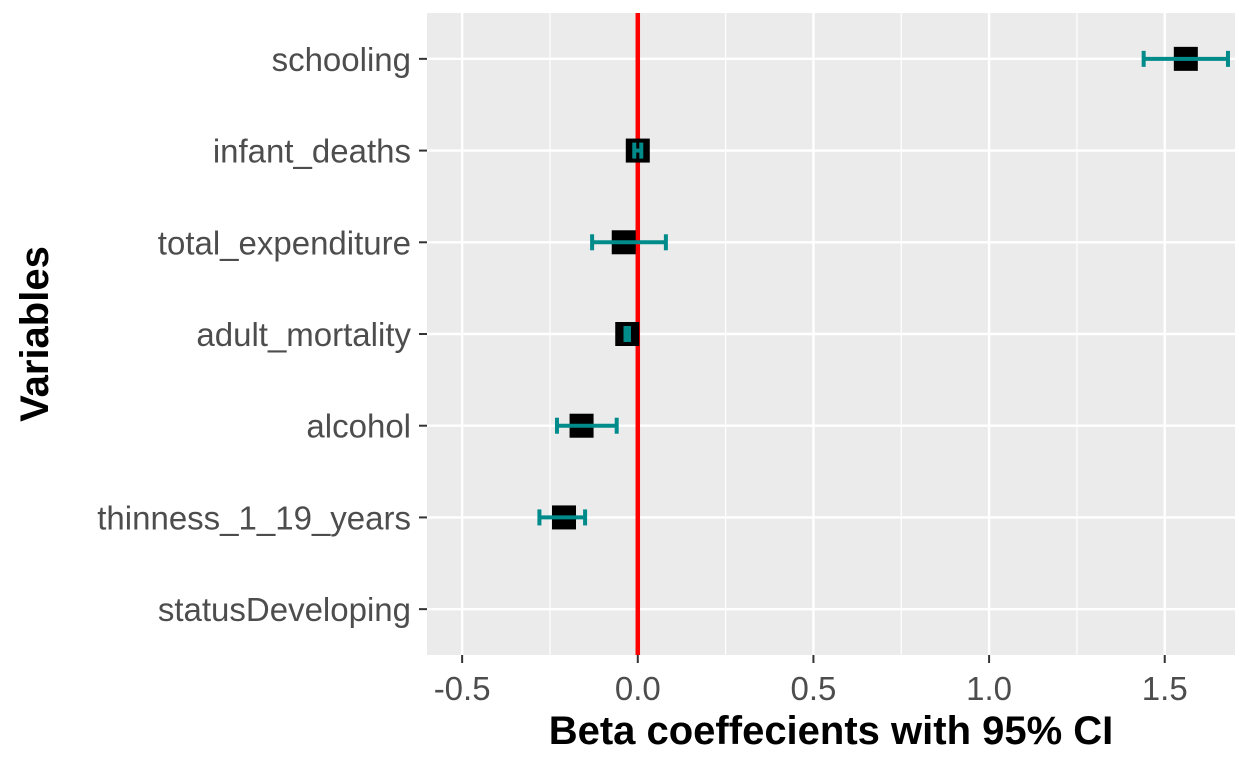  I want to click on x-tick-label: 1.0, so click(989, 688).